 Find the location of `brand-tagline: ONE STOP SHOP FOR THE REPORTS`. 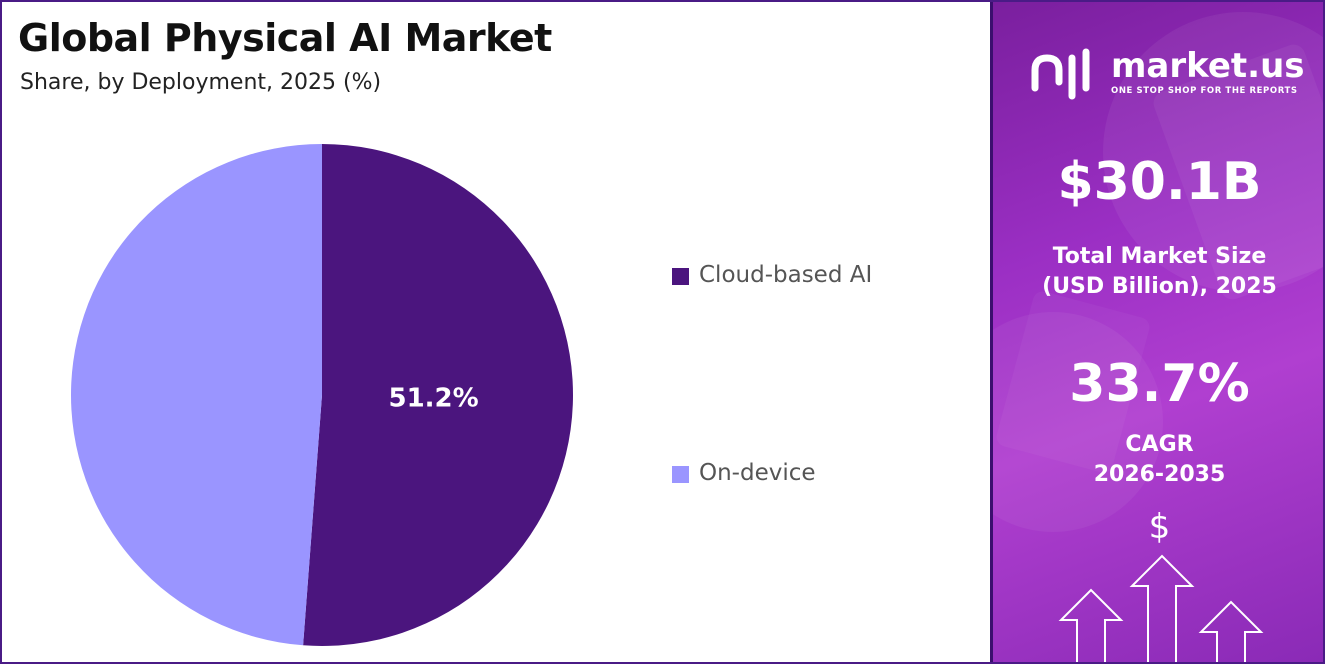

brand-tagline: ONE STOP SHOP FOR THE REPORTS is located at coordinates (1204, 91).